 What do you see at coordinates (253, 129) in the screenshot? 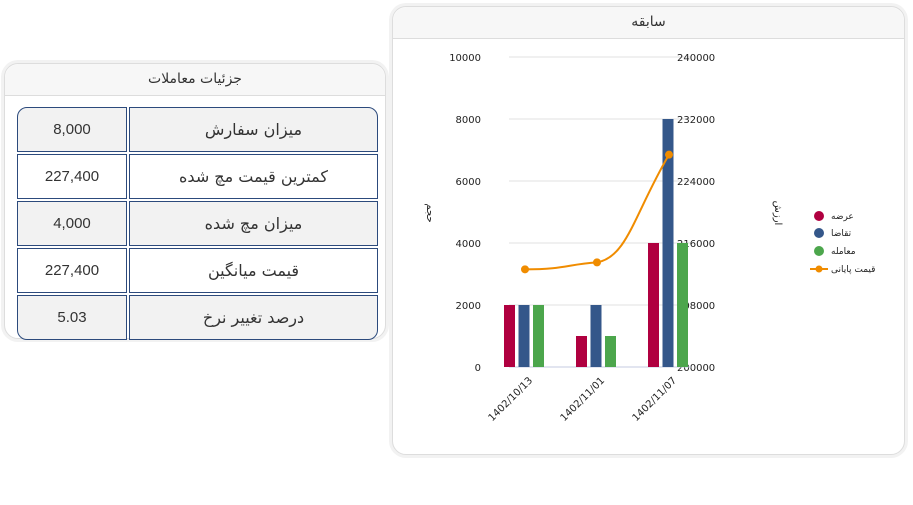
I see `row-label: میزان سفارش` at bounding box center [253, 129].